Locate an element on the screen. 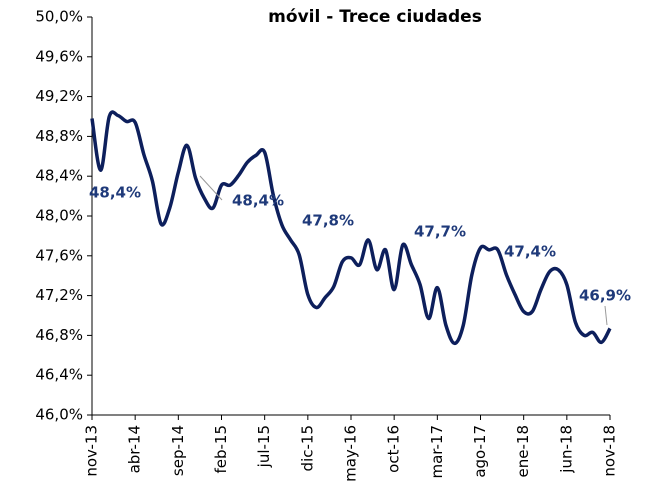  y-tick-label: 46,0% is located at coordinates (59, 415).